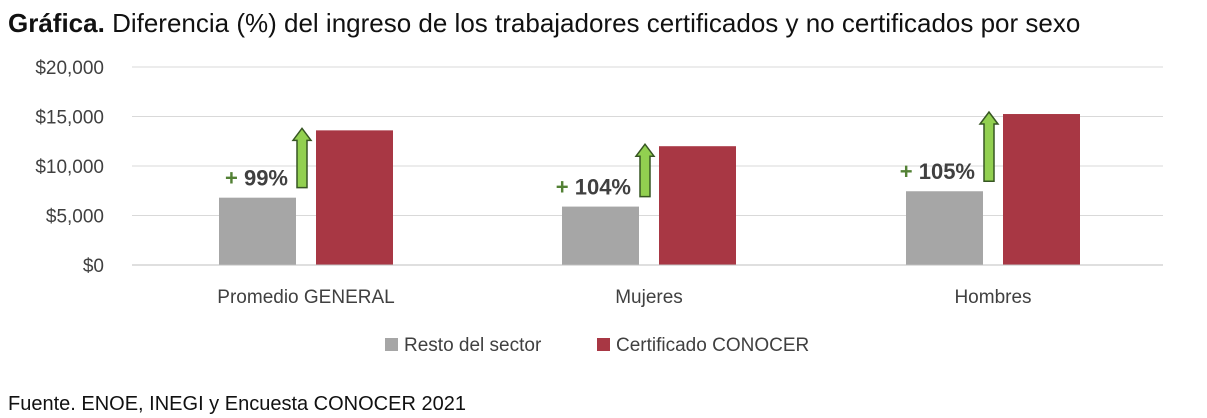 The height and width of the screenshot is (418, 1207). What do you see at coordinates (473, 345) in the screenshot?
I see `legend-label: Resto del sector` at bounding box center [473, 345].